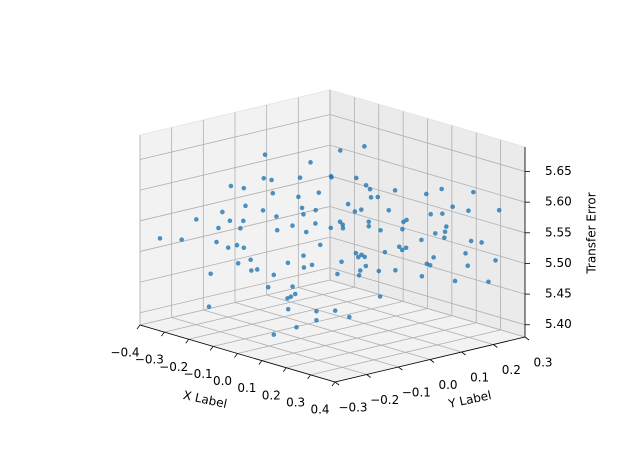 The width and height of the screenshot is (640, 476). Describe the element at coordinates (149, 360) in the screenshot. I see `x-tick-label: −0.3` at that location.